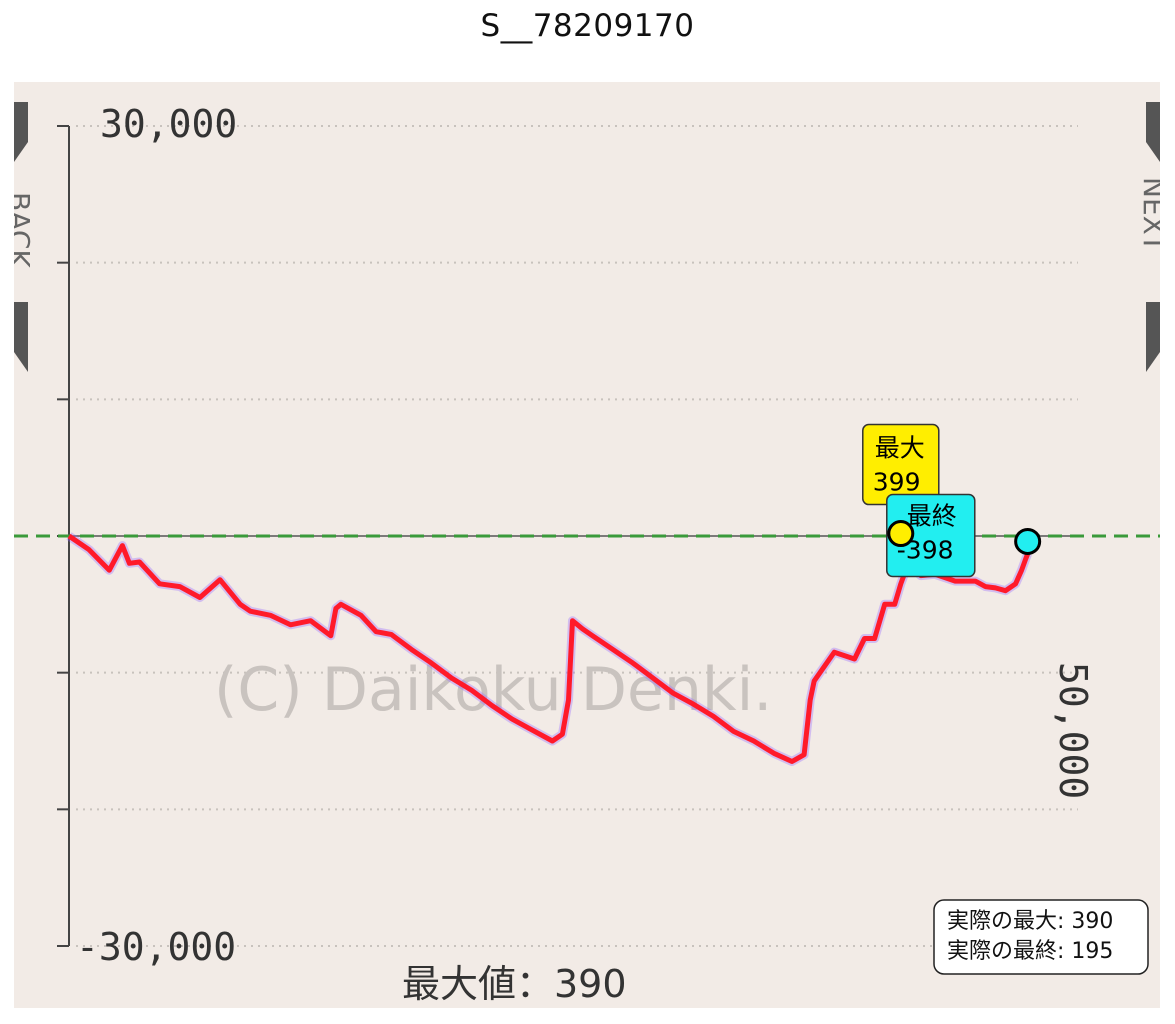 This screenshot has height=1024, width=1175. I want to click on stats-actual-max: 実際の最大: 390, so click(1030, 921).